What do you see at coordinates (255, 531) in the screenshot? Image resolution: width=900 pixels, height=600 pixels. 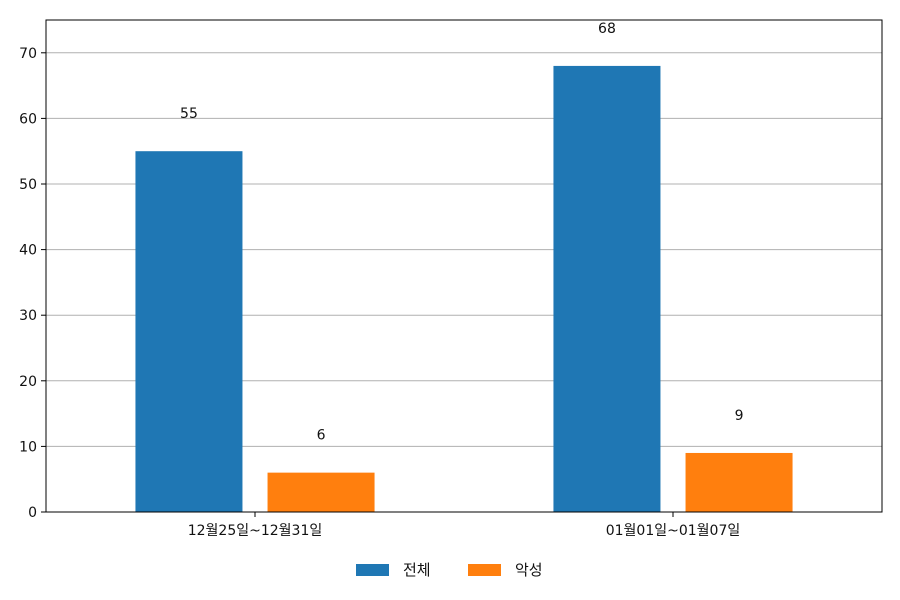 I see `x-tick-label: 12월25일~12월31일` at bounding box center [255, 531].